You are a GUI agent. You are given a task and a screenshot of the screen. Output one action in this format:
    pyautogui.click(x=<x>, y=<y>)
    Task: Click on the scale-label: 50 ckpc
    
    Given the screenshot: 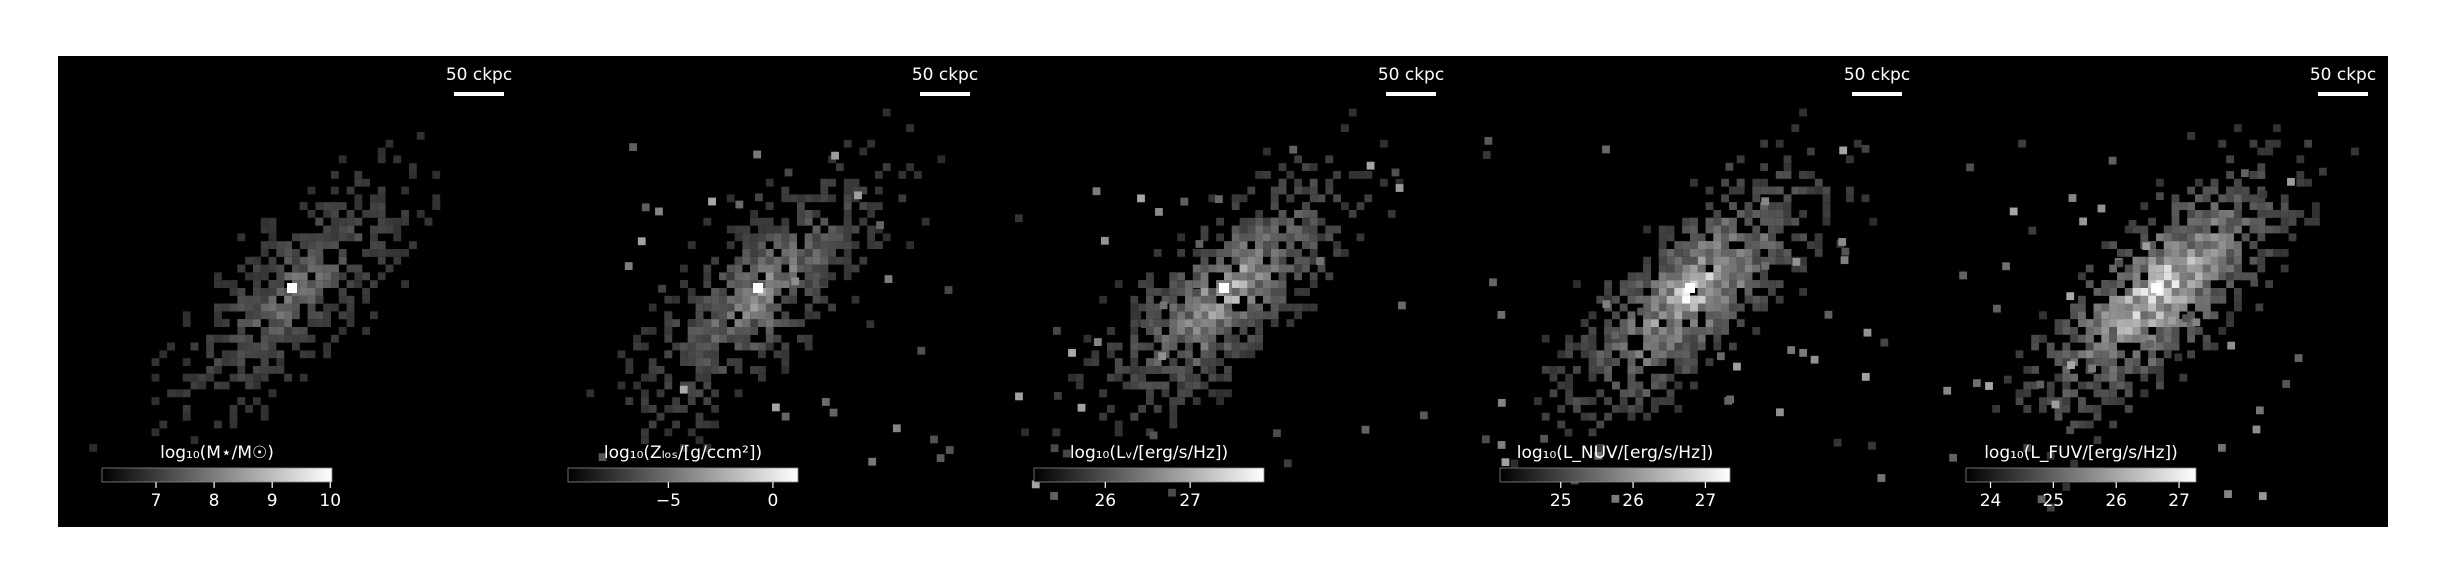 What is the action you would take?
    pyautogui.click(x=2343, y=75)
    